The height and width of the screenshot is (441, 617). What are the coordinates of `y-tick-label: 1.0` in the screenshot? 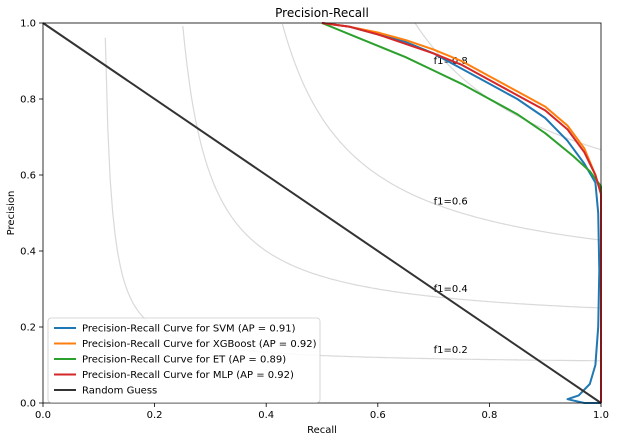 It's located at (28, 24).